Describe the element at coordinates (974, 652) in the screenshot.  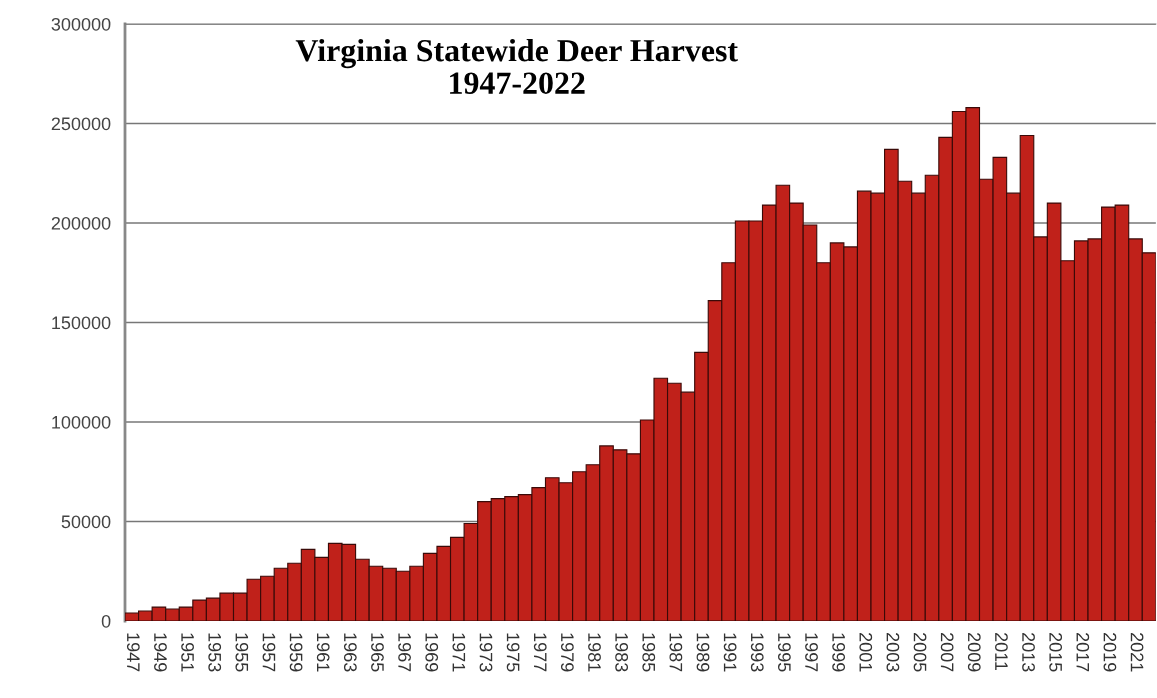
I see `x-tick-label: 2009` at that location.